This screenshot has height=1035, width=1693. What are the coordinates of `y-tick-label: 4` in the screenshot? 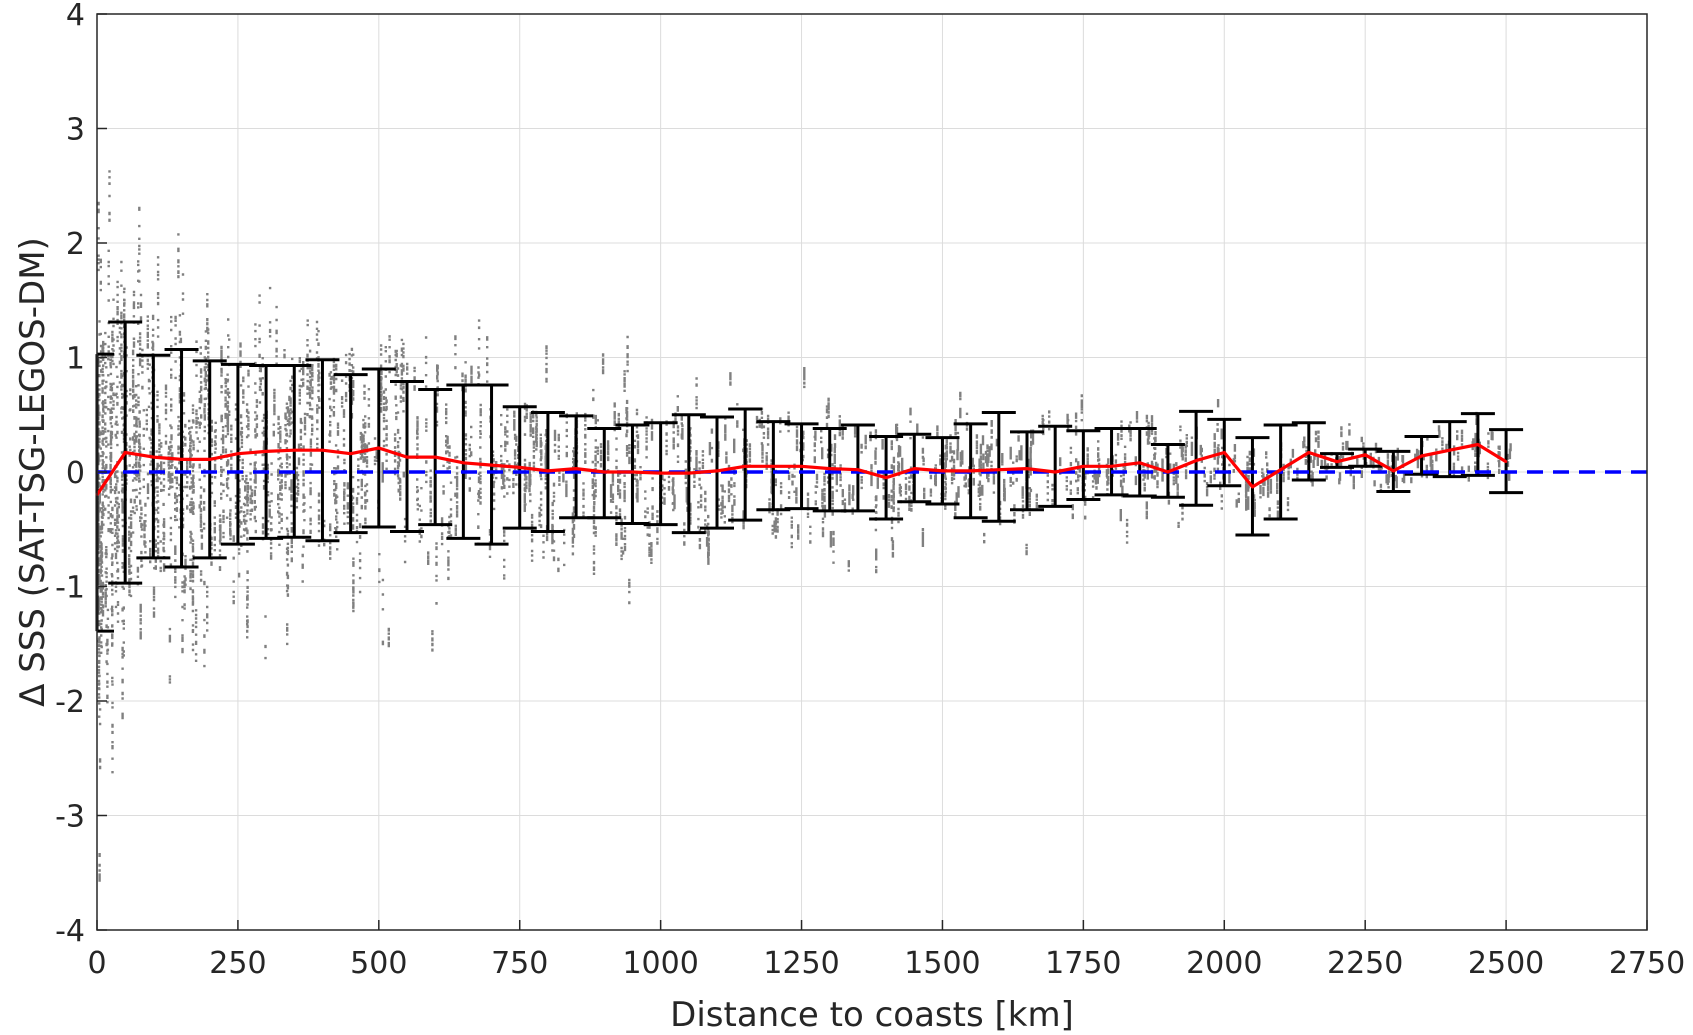 It's located at (75, 16).